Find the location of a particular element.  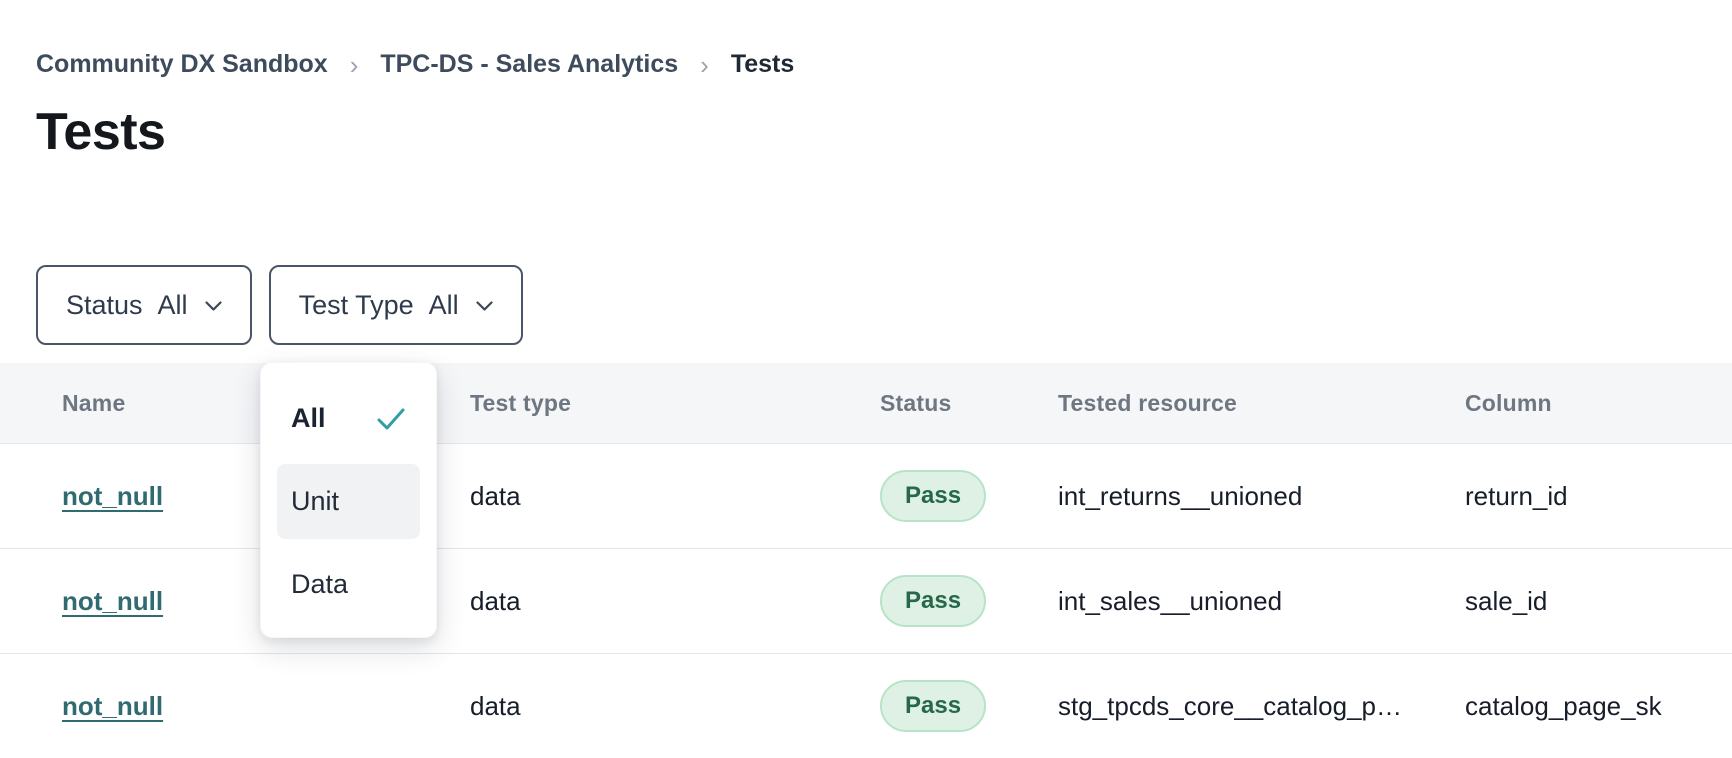

breadcrumb-item-environment: TPC-DS - Sales Analytics is located at coordinates (529, 64).